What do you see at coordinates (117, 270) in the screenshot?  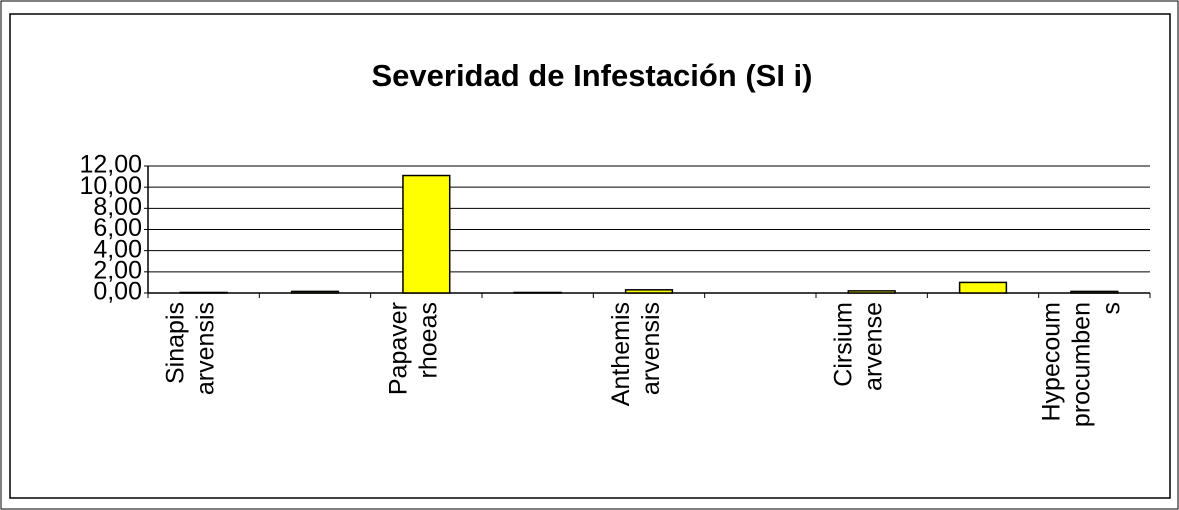 I see `y-tick-label: 2,00` at bounding box center [117, 270].